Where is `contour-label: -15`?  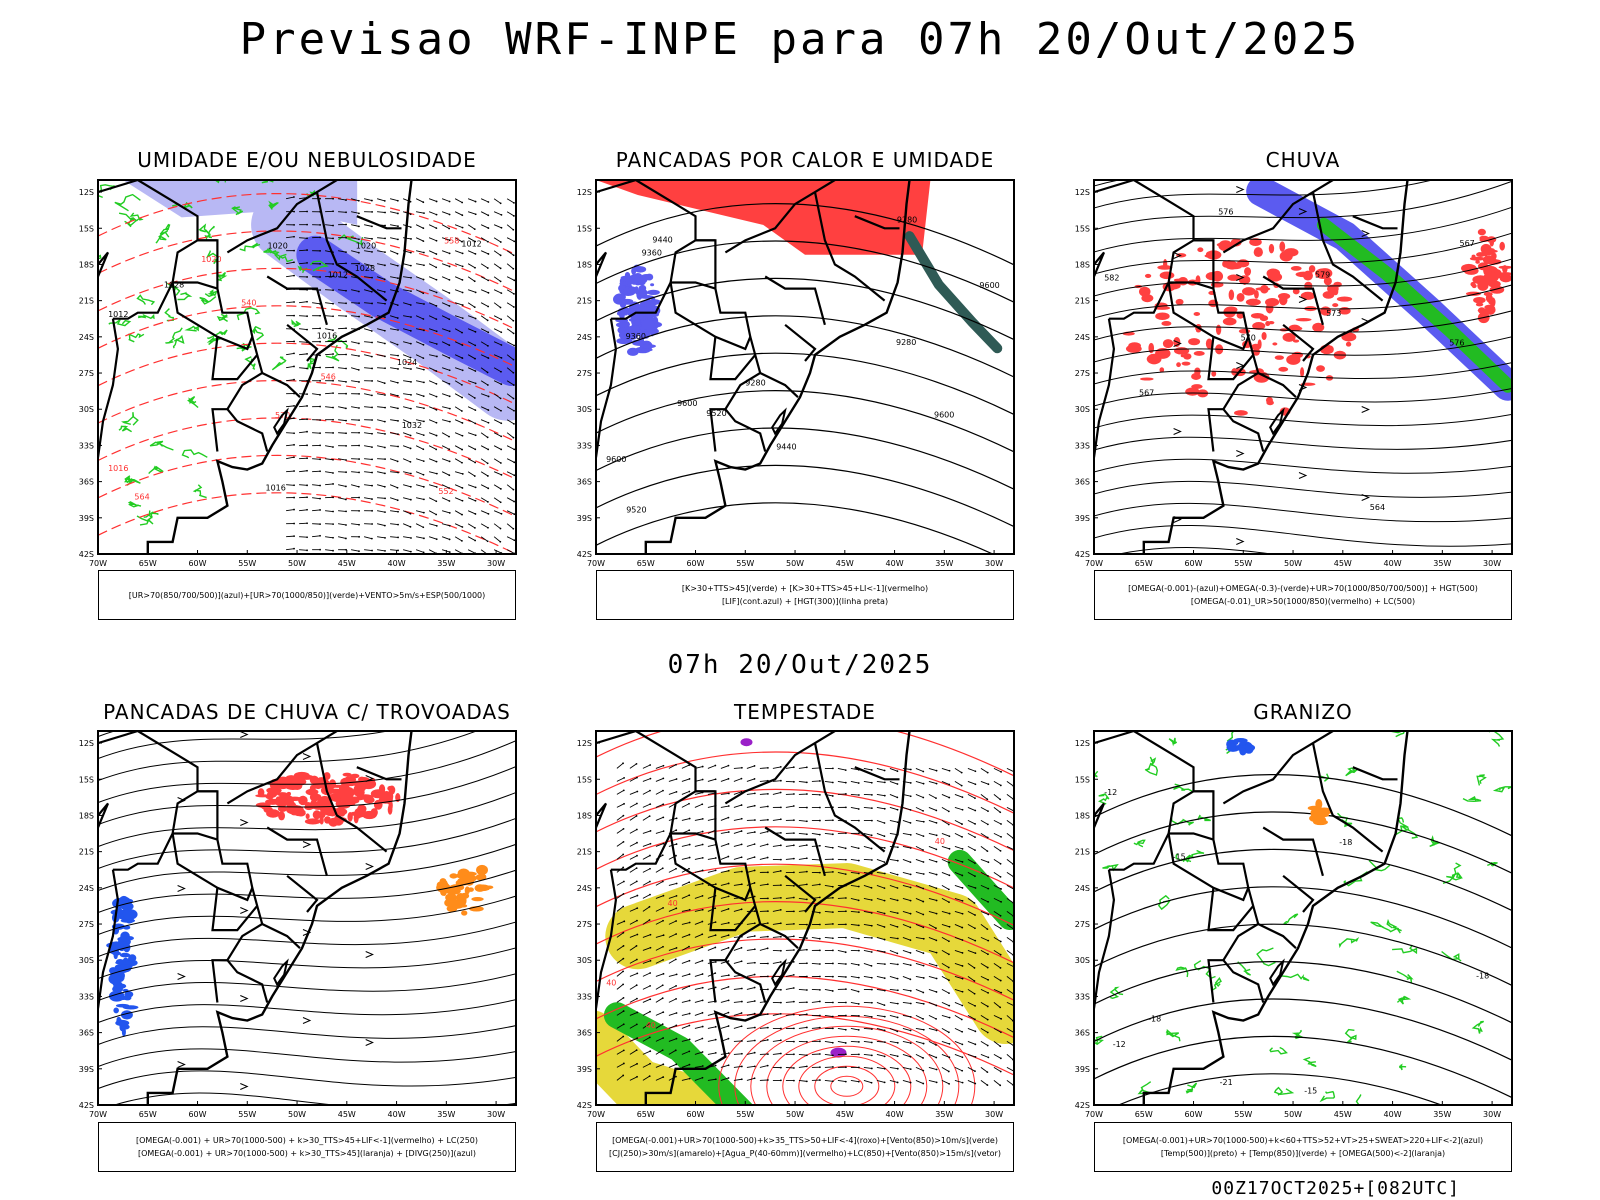 contour-label: -15 is located at coordinates (1310, 1090).